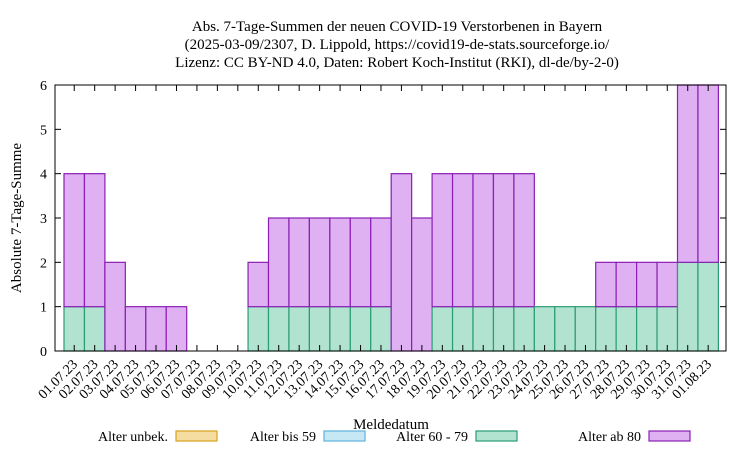 This screenshot has width=750, height=450. What do you see at coordinates (360, 262) in the screenshot?
I see `bar-segment-15.07.23-series-3` at bounding box center [360, 262].